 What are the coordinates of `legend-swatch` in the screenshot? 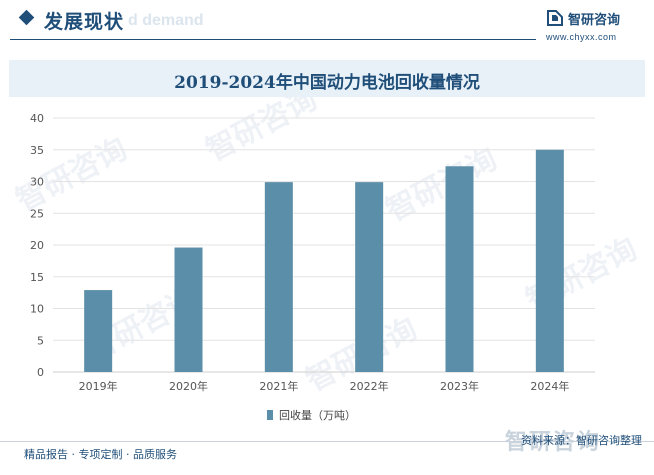 It's located at (270, 415).